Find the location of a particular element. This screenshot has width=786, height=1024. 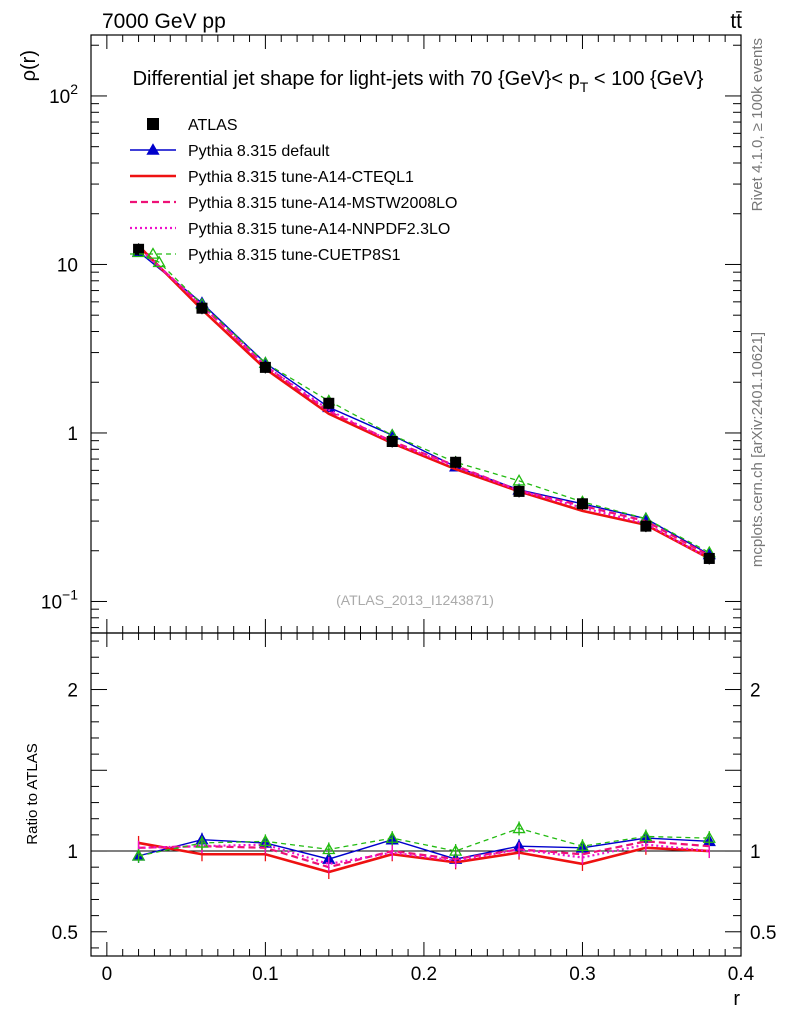

legend-label: Pythia 8.315 default is located at coordinates (259, 151).